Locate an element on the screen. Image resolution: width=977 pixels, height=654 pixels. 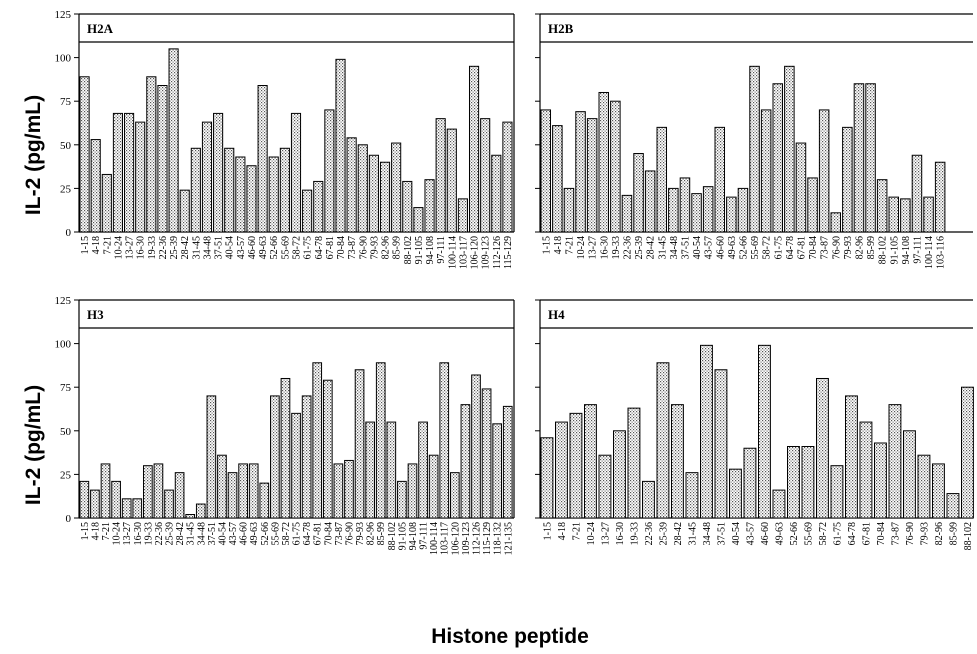
x-tick-label: 67-81 is located at coordinates (801, 247).